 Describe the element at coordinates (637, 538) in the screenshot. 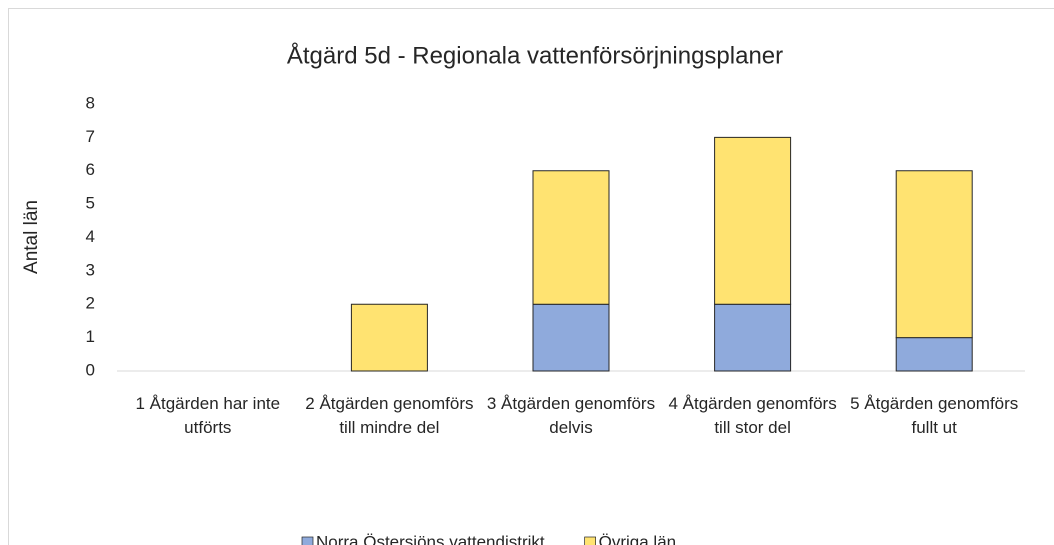

I see `legend-label: Övriga län` at that location.